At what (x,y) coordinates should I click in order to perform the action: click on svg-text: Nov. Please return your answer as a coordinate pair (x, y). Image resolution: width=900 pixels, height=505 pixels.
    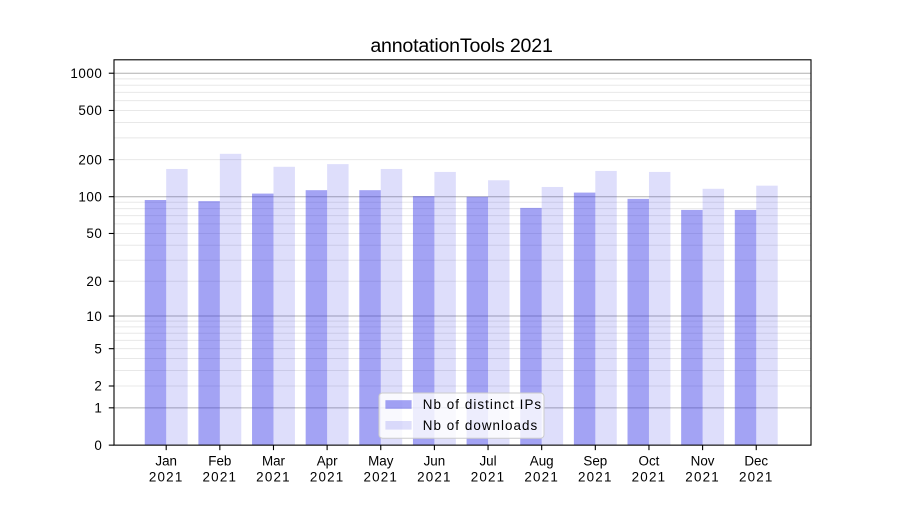
    Looking at the image, I should click on (703, 461).